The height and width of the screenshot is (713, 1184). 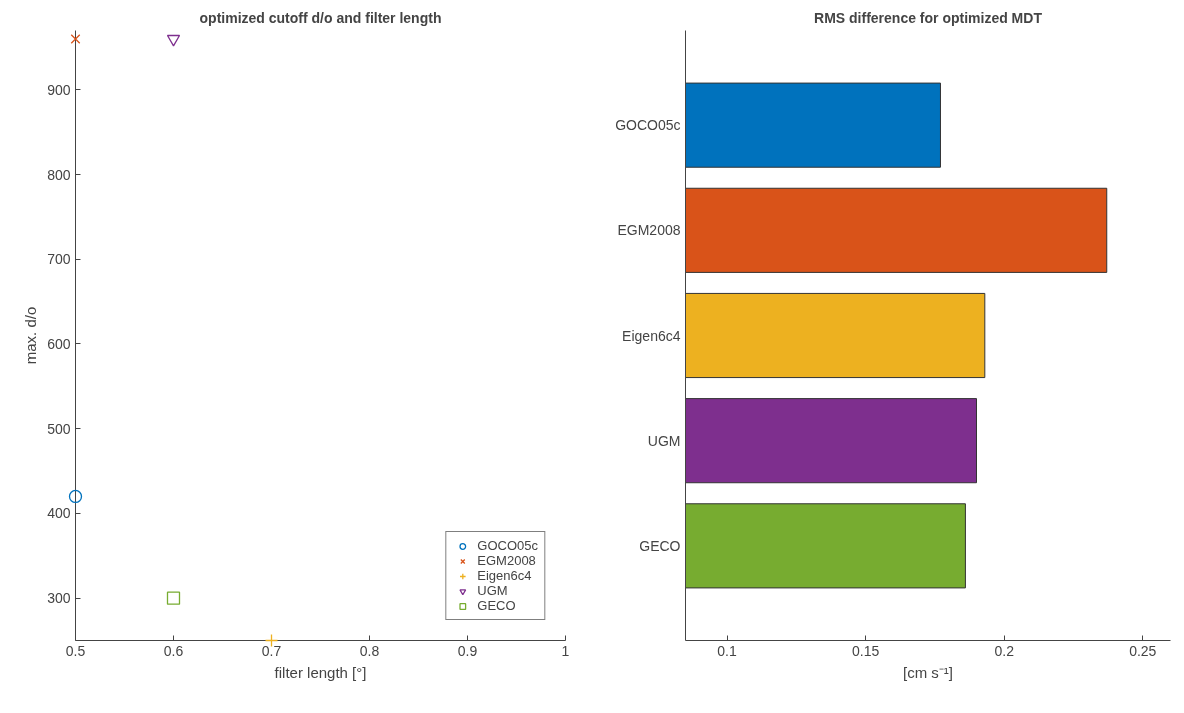 What do you see at coordinates (1143, 650) in the screenshot?
I see `x-tick-label: 0.25` at bounding box center [1143, 650].